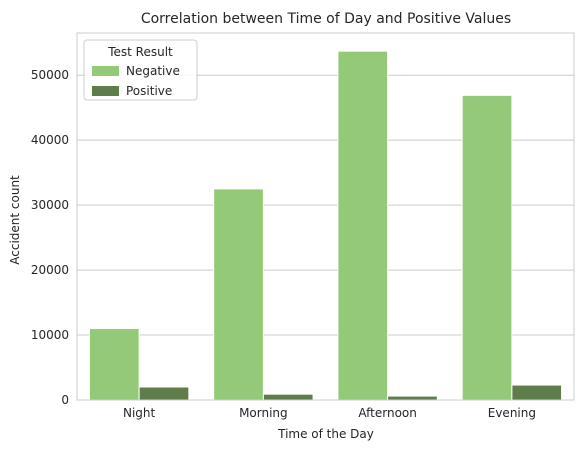  What do you see at coordinates (105, 91) in the screenshot?
I see `legend-swatch-positive` at bounding box center [105, 91].